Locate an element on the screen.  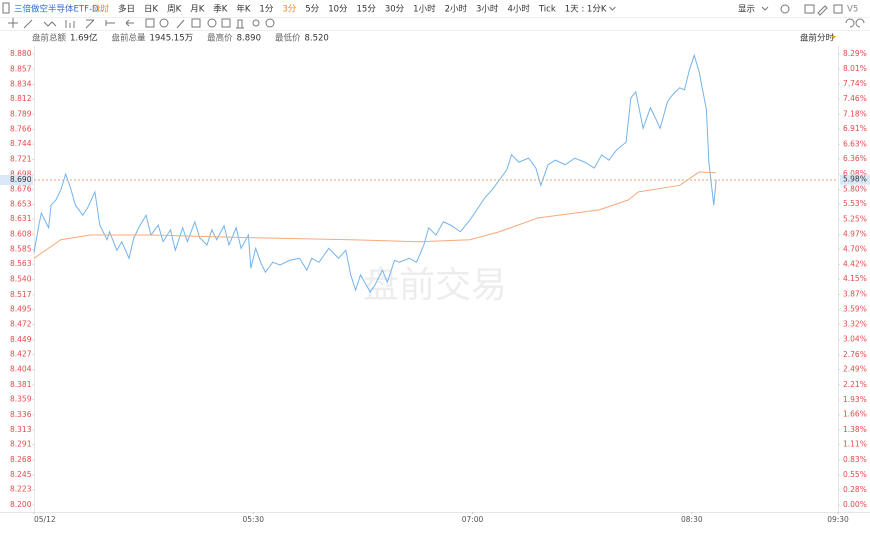
watermark: 盘前交易 is located at coordinates (435, 285).